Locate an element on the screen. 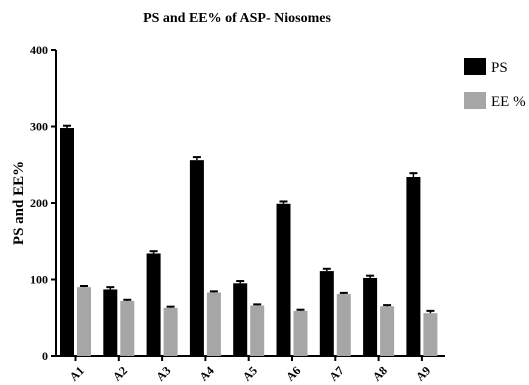 Image resolution: width=529 pixels, height=385 pixels. y-tick-label: 100 is located at coordinates (39, 280).